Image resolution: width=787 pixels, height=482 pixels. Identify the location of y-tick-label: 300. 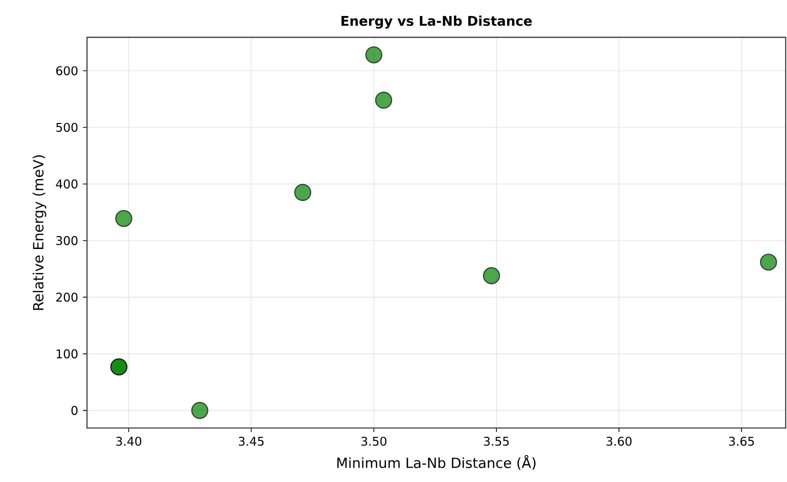
(67, 241).